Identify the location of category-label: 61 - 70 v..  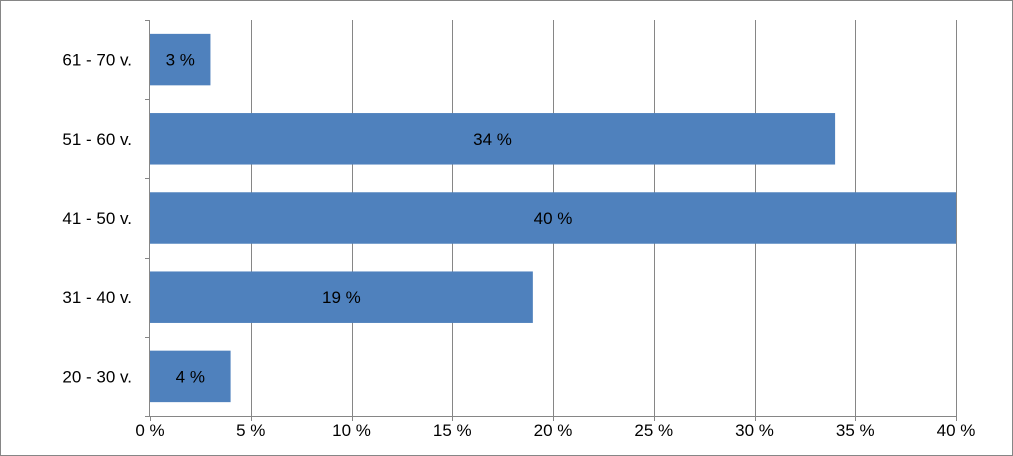
(97, 60).